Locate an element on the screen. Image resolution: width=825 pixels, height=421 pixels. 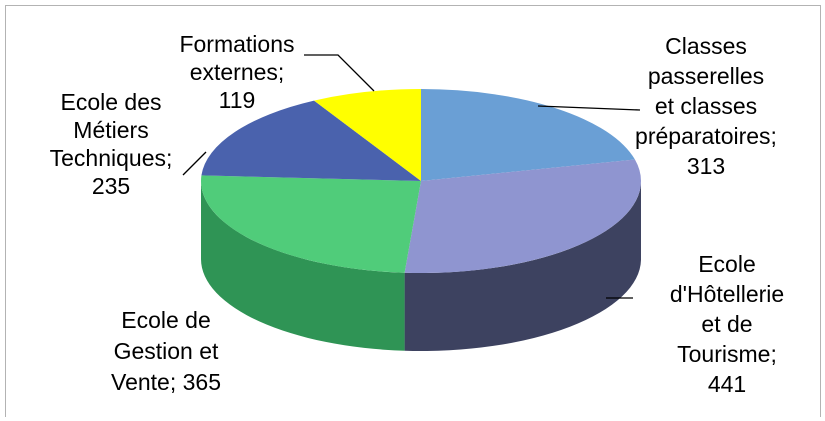
data-label-line: 119 is located at coordinates (237, 100).